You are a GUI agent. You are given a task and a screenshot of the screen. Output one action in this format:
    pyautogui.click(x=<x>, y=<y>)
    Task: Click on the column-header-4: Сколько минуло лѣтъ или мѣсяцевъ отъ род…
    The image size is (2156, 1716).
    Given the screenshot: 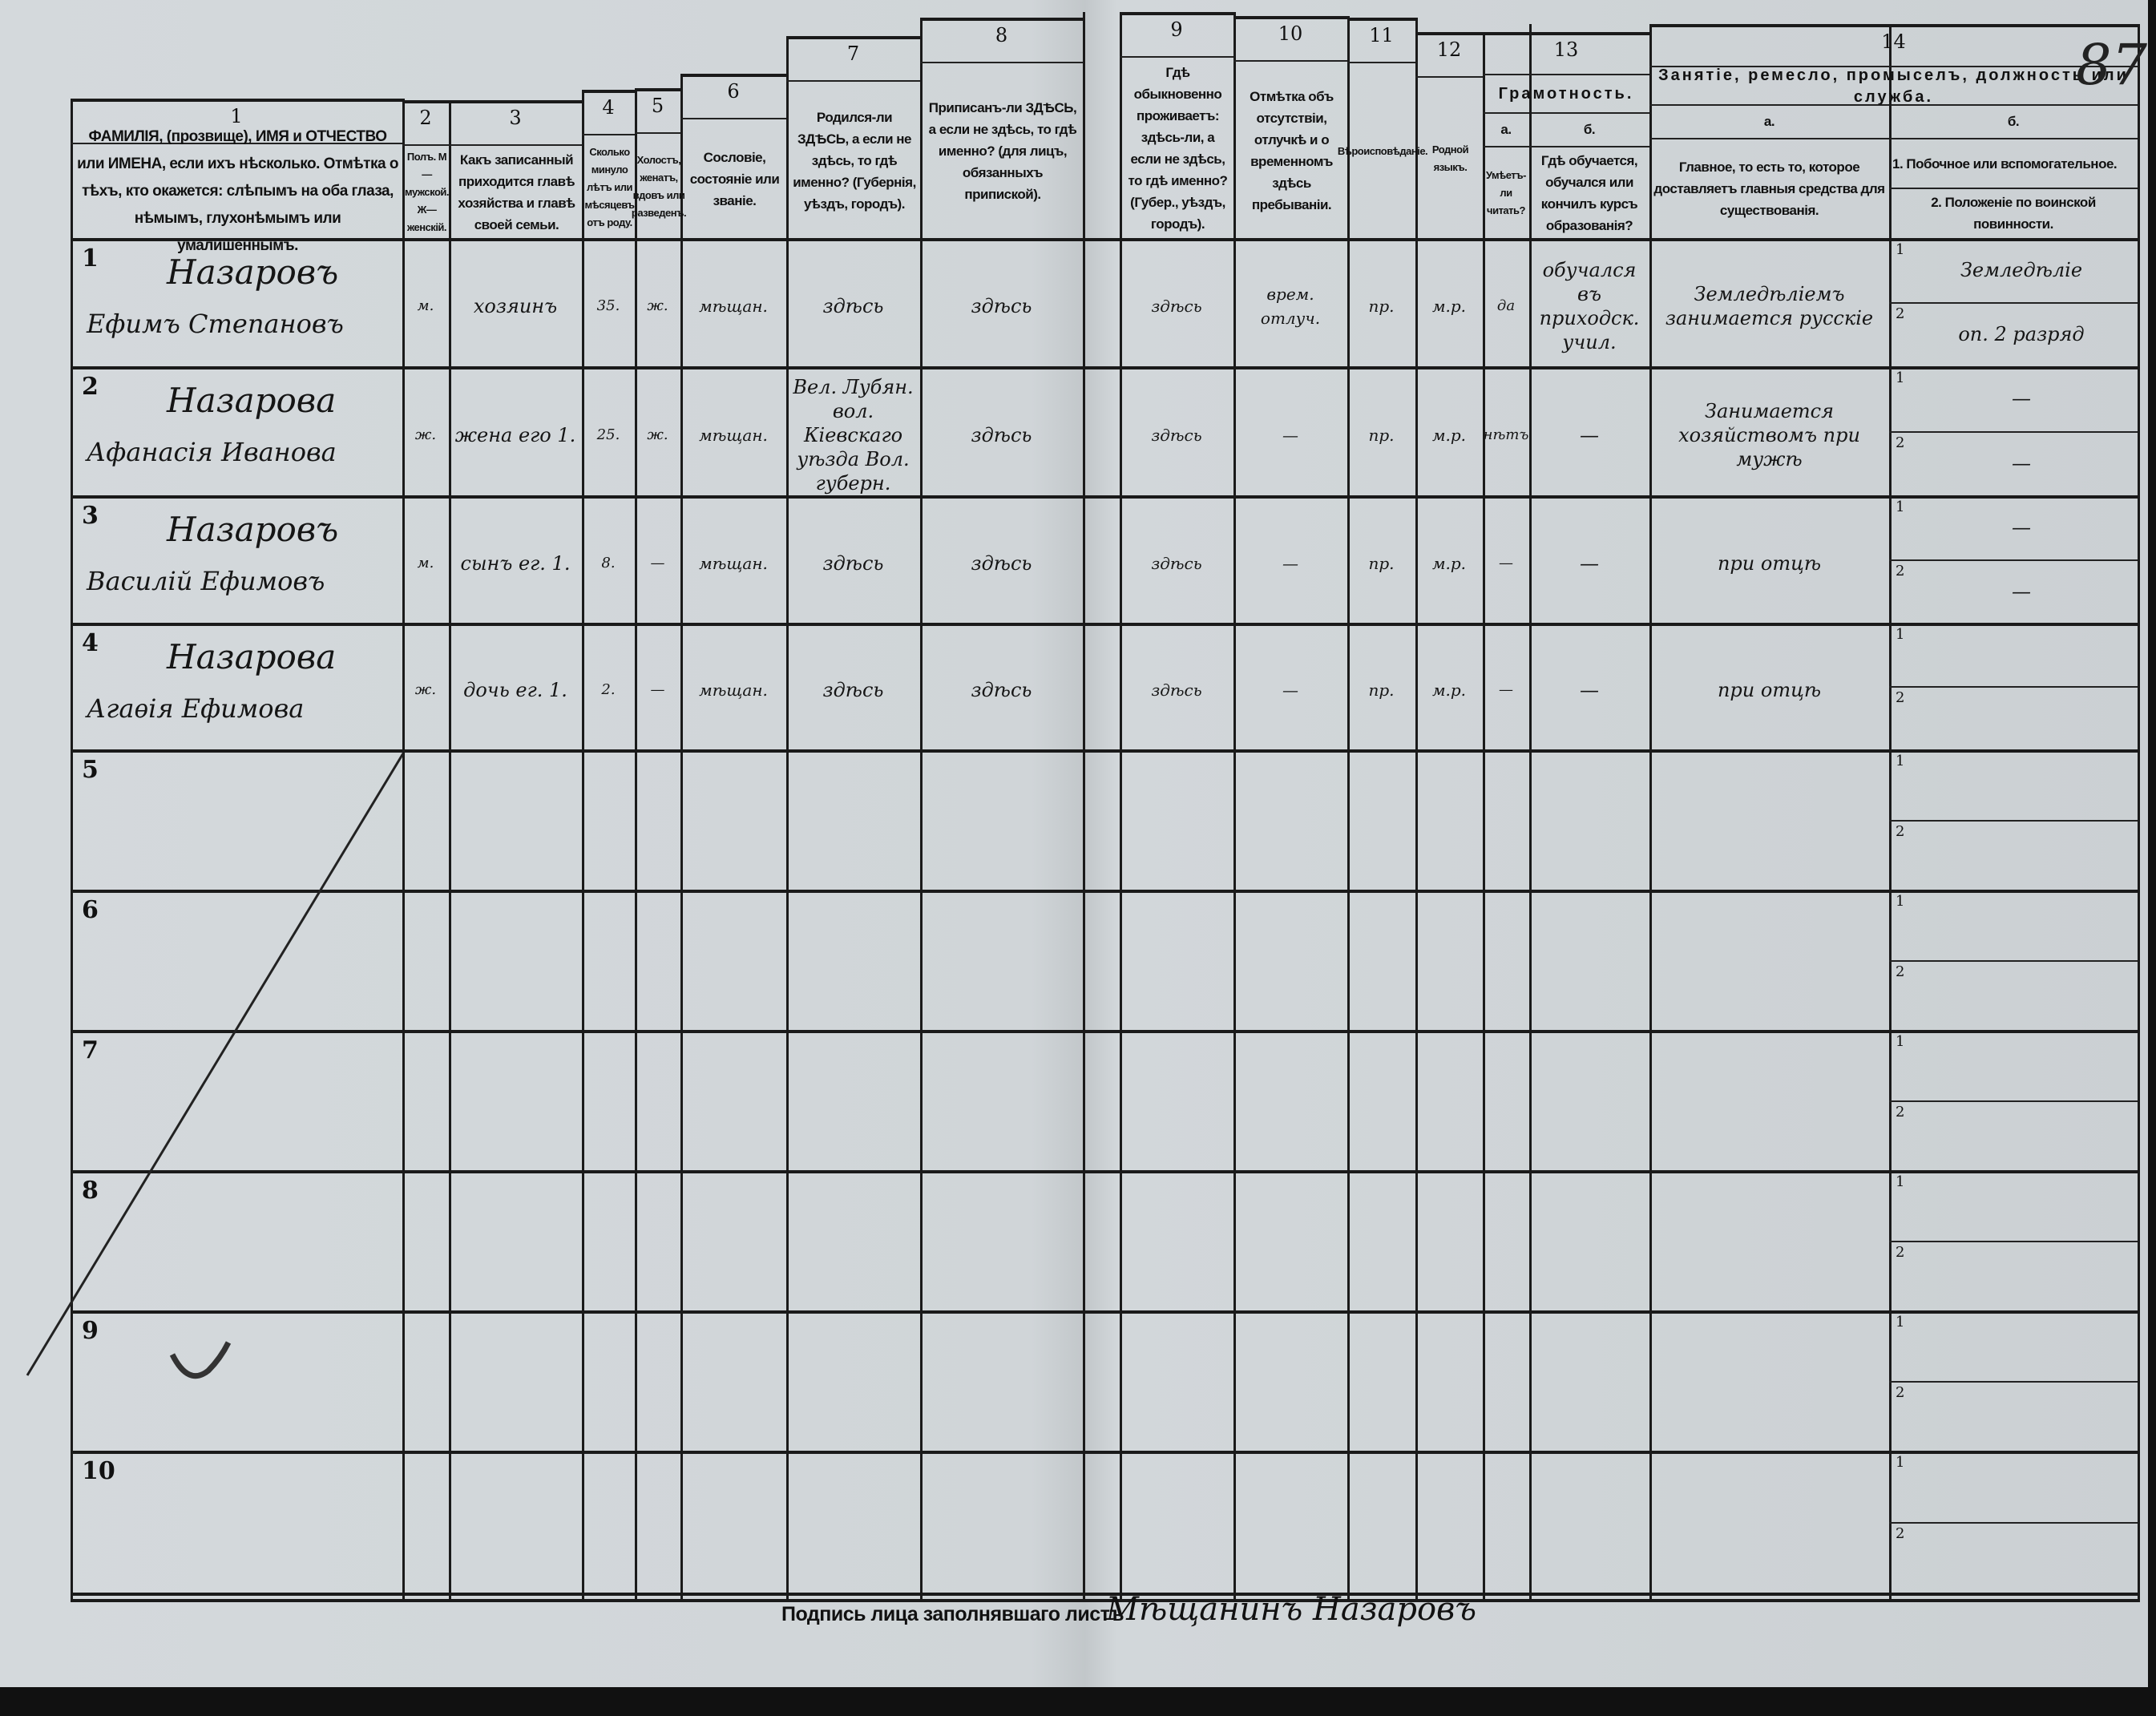 What is the action you would take?
    pyautogui.click(x=609, y=186)
    